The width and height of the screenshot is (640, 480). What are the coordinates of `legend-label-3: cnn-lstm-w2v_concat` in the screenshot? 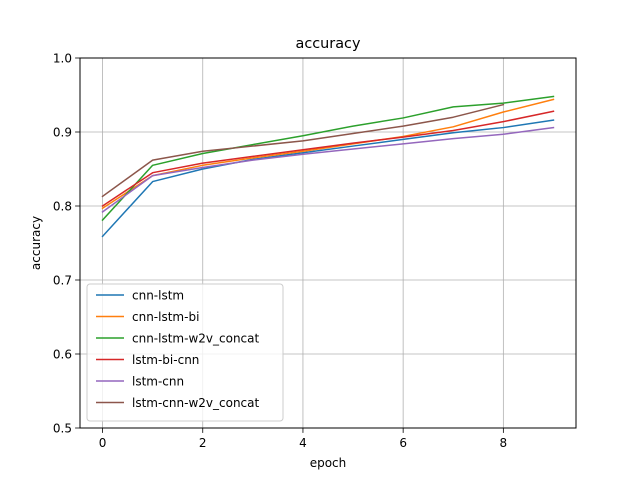 It's located at (195, 338).